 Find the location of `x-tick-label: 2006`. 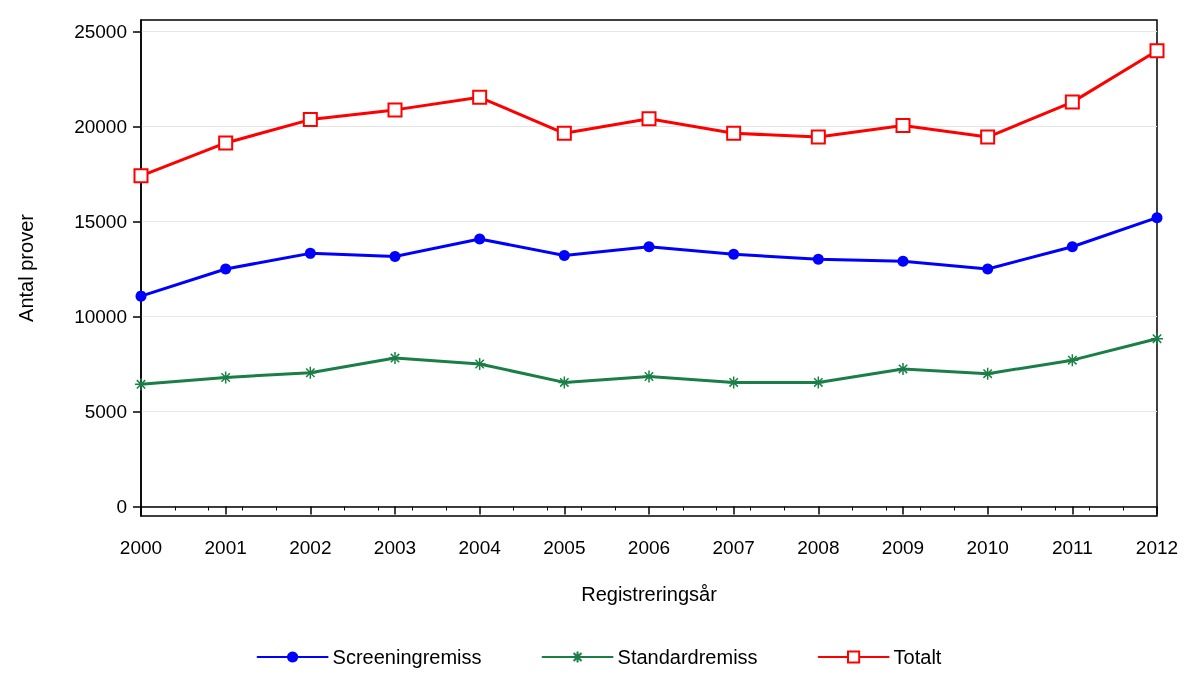

x-tick-label: 2006 is located at coordinates (649, 547).